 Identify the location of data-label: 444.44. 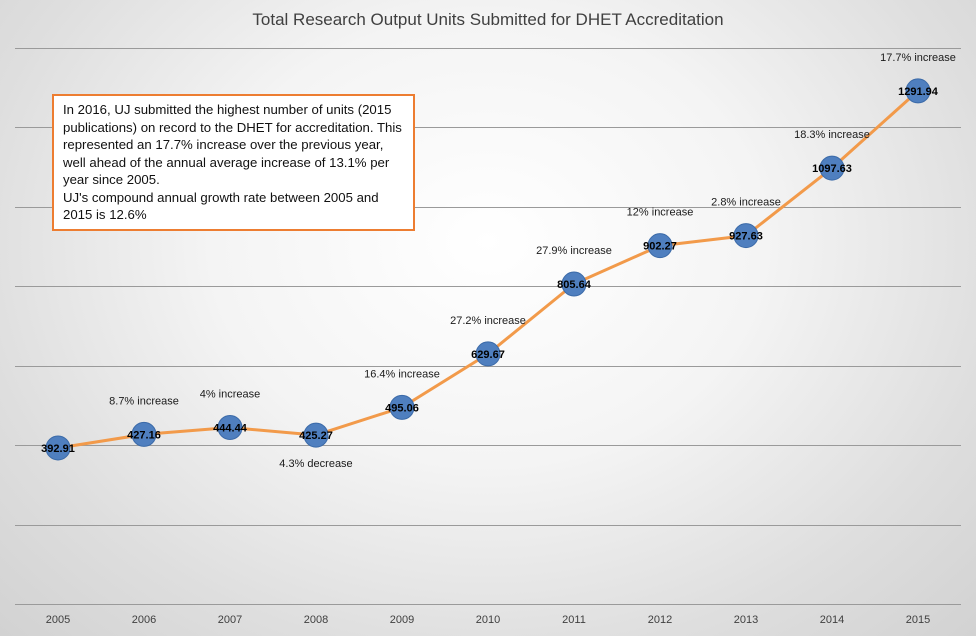
(230, 428).